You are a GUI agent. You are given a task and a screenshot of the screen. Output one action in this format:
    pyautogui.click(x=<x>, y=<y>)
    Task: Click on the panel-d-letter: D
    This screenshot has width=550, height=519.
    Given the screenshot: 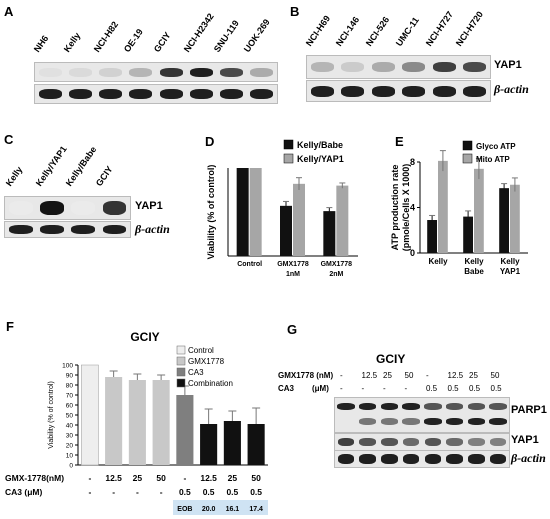 What is the action you would take?
    pyautogui.click(x=209, y=141)
    